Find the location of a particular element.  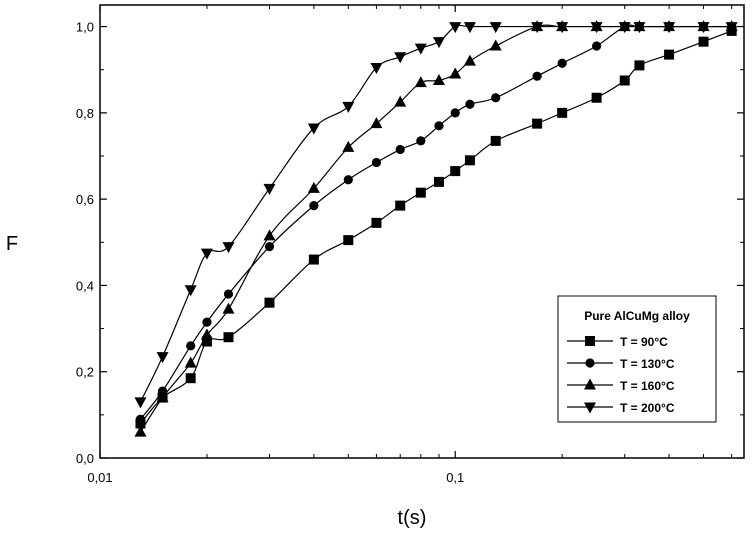

y-tick-label: 0,0 is located at coordinates (85, 458).